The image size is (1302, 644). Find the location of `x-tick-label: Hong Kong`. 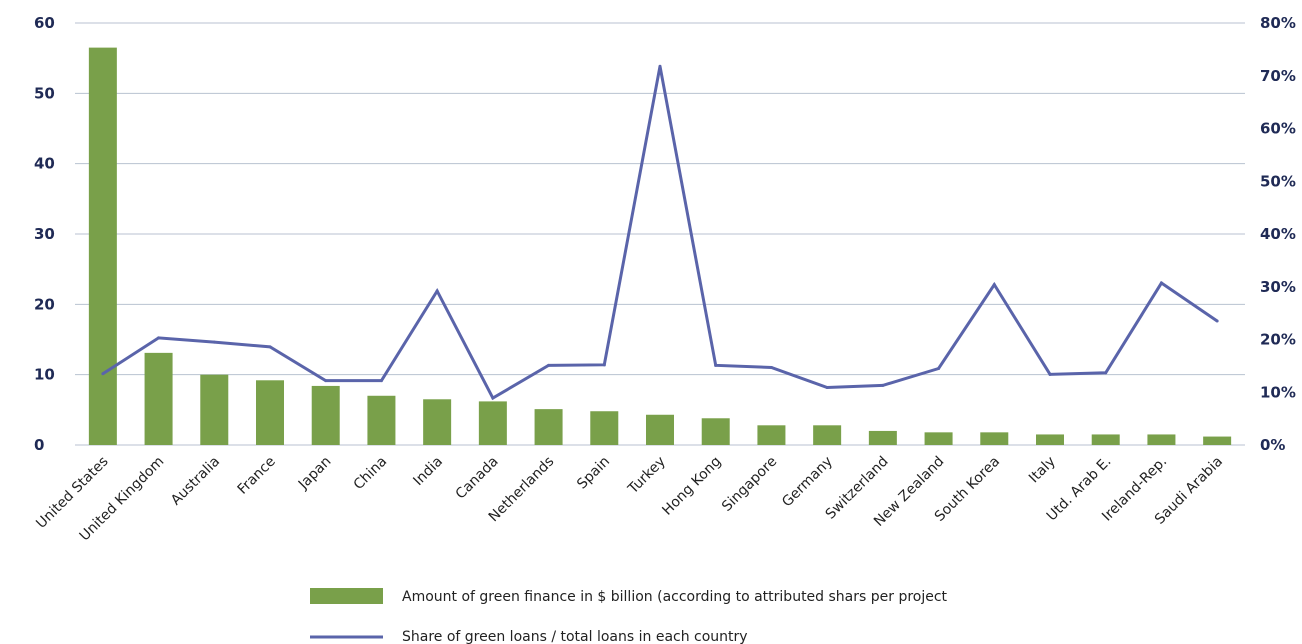

x-tick-label: Hong Kong is located at coordinates (691, 486).